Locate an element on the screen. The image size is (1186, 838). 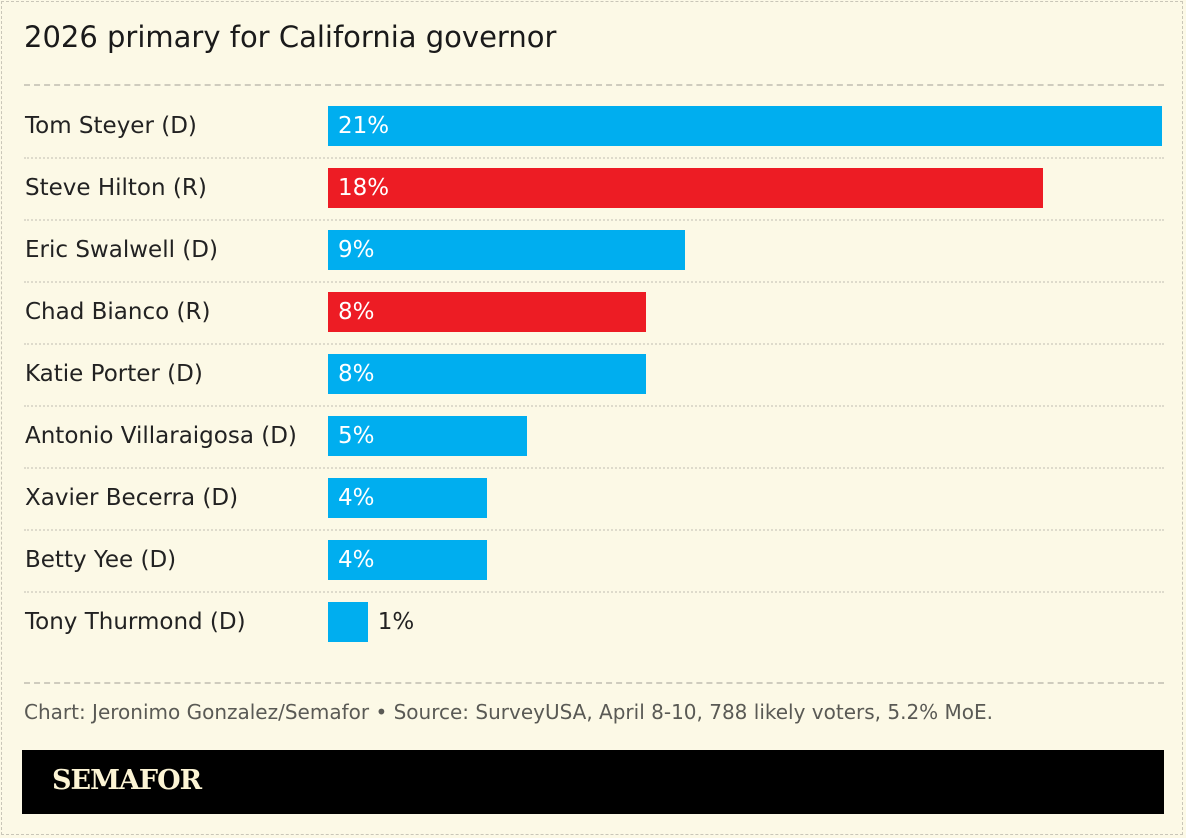
category-label: Steve Hilton (R) is located at coordinates (116, 188).